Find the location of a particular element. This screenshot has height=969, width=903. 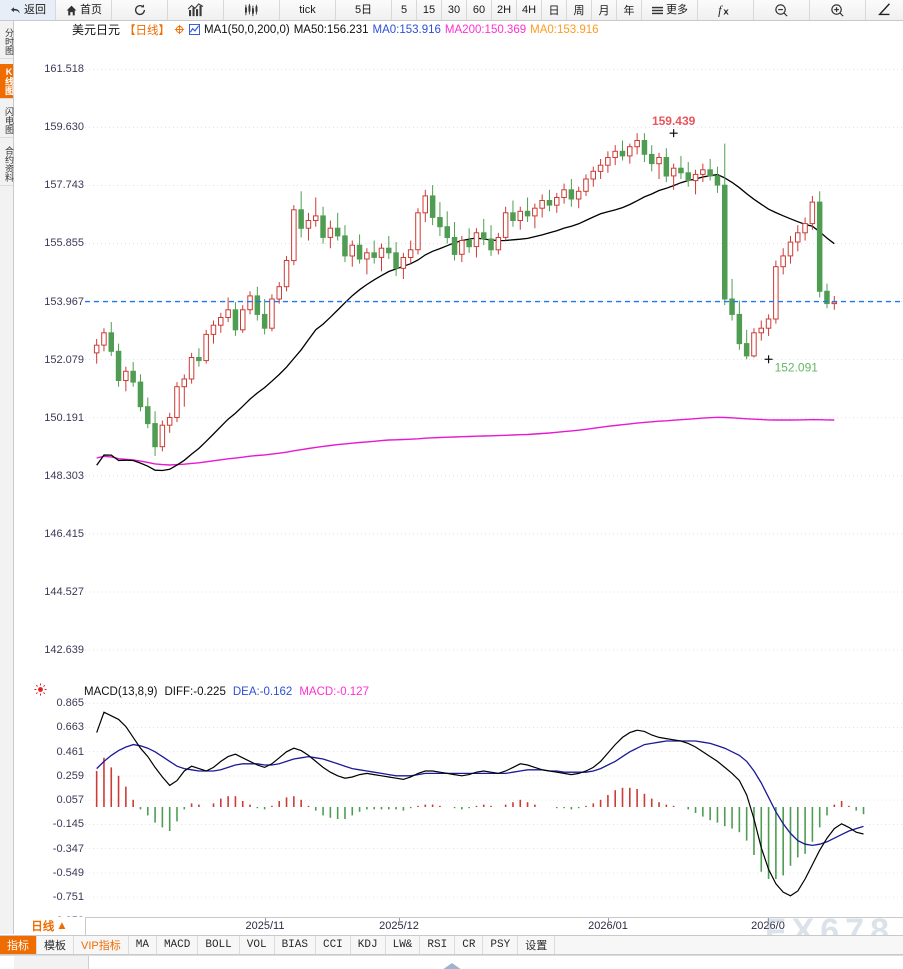

tab-settings-label: 设置 is located at coordinates (536, 946).